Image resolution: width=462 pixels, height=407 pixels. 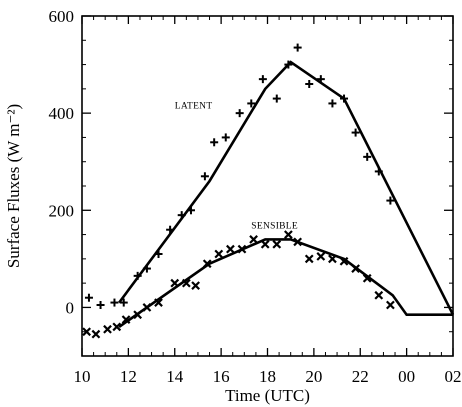 I want to click on x-axis-title: Time (UTC), so click(x=267, y=395).